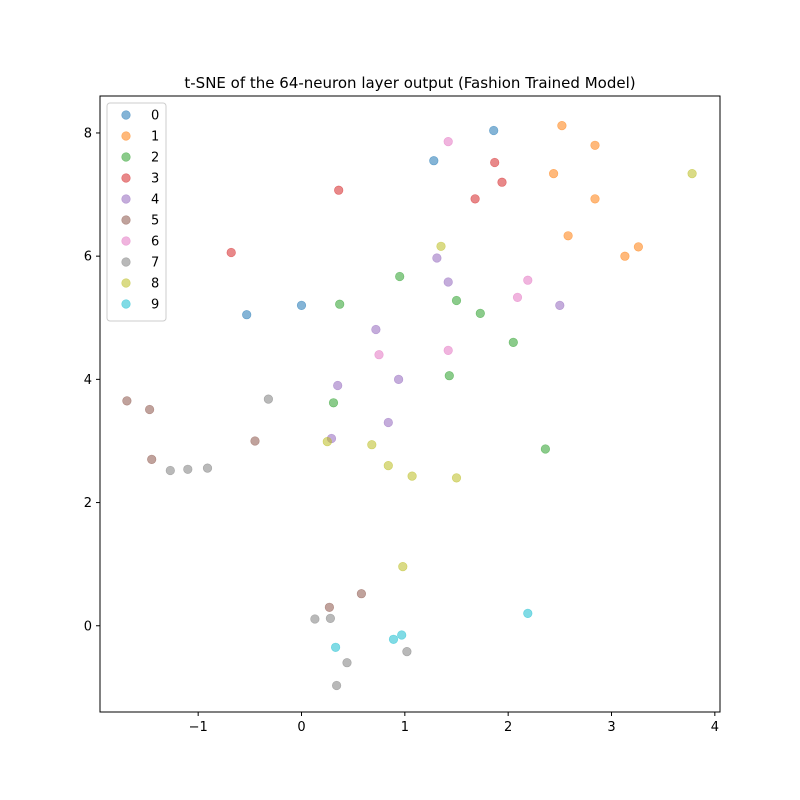 The width and height of the screenshot is (800, 800). Describe the element at coordinates (155, 221) in the screenshot. I see `legend-label: 5` at that location.